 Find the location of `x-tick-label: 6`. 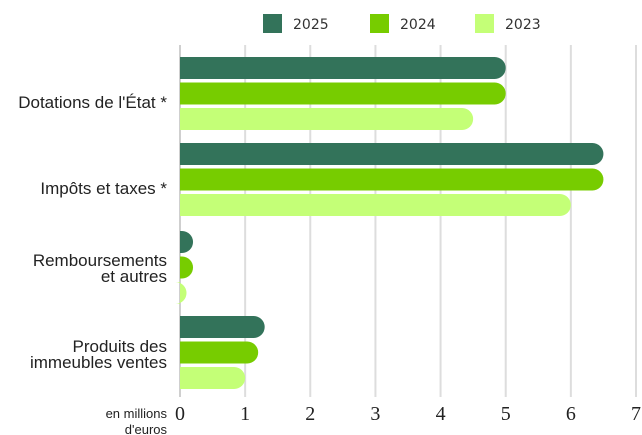

x-tick-label: 6 is located at coordinates (571, 414).